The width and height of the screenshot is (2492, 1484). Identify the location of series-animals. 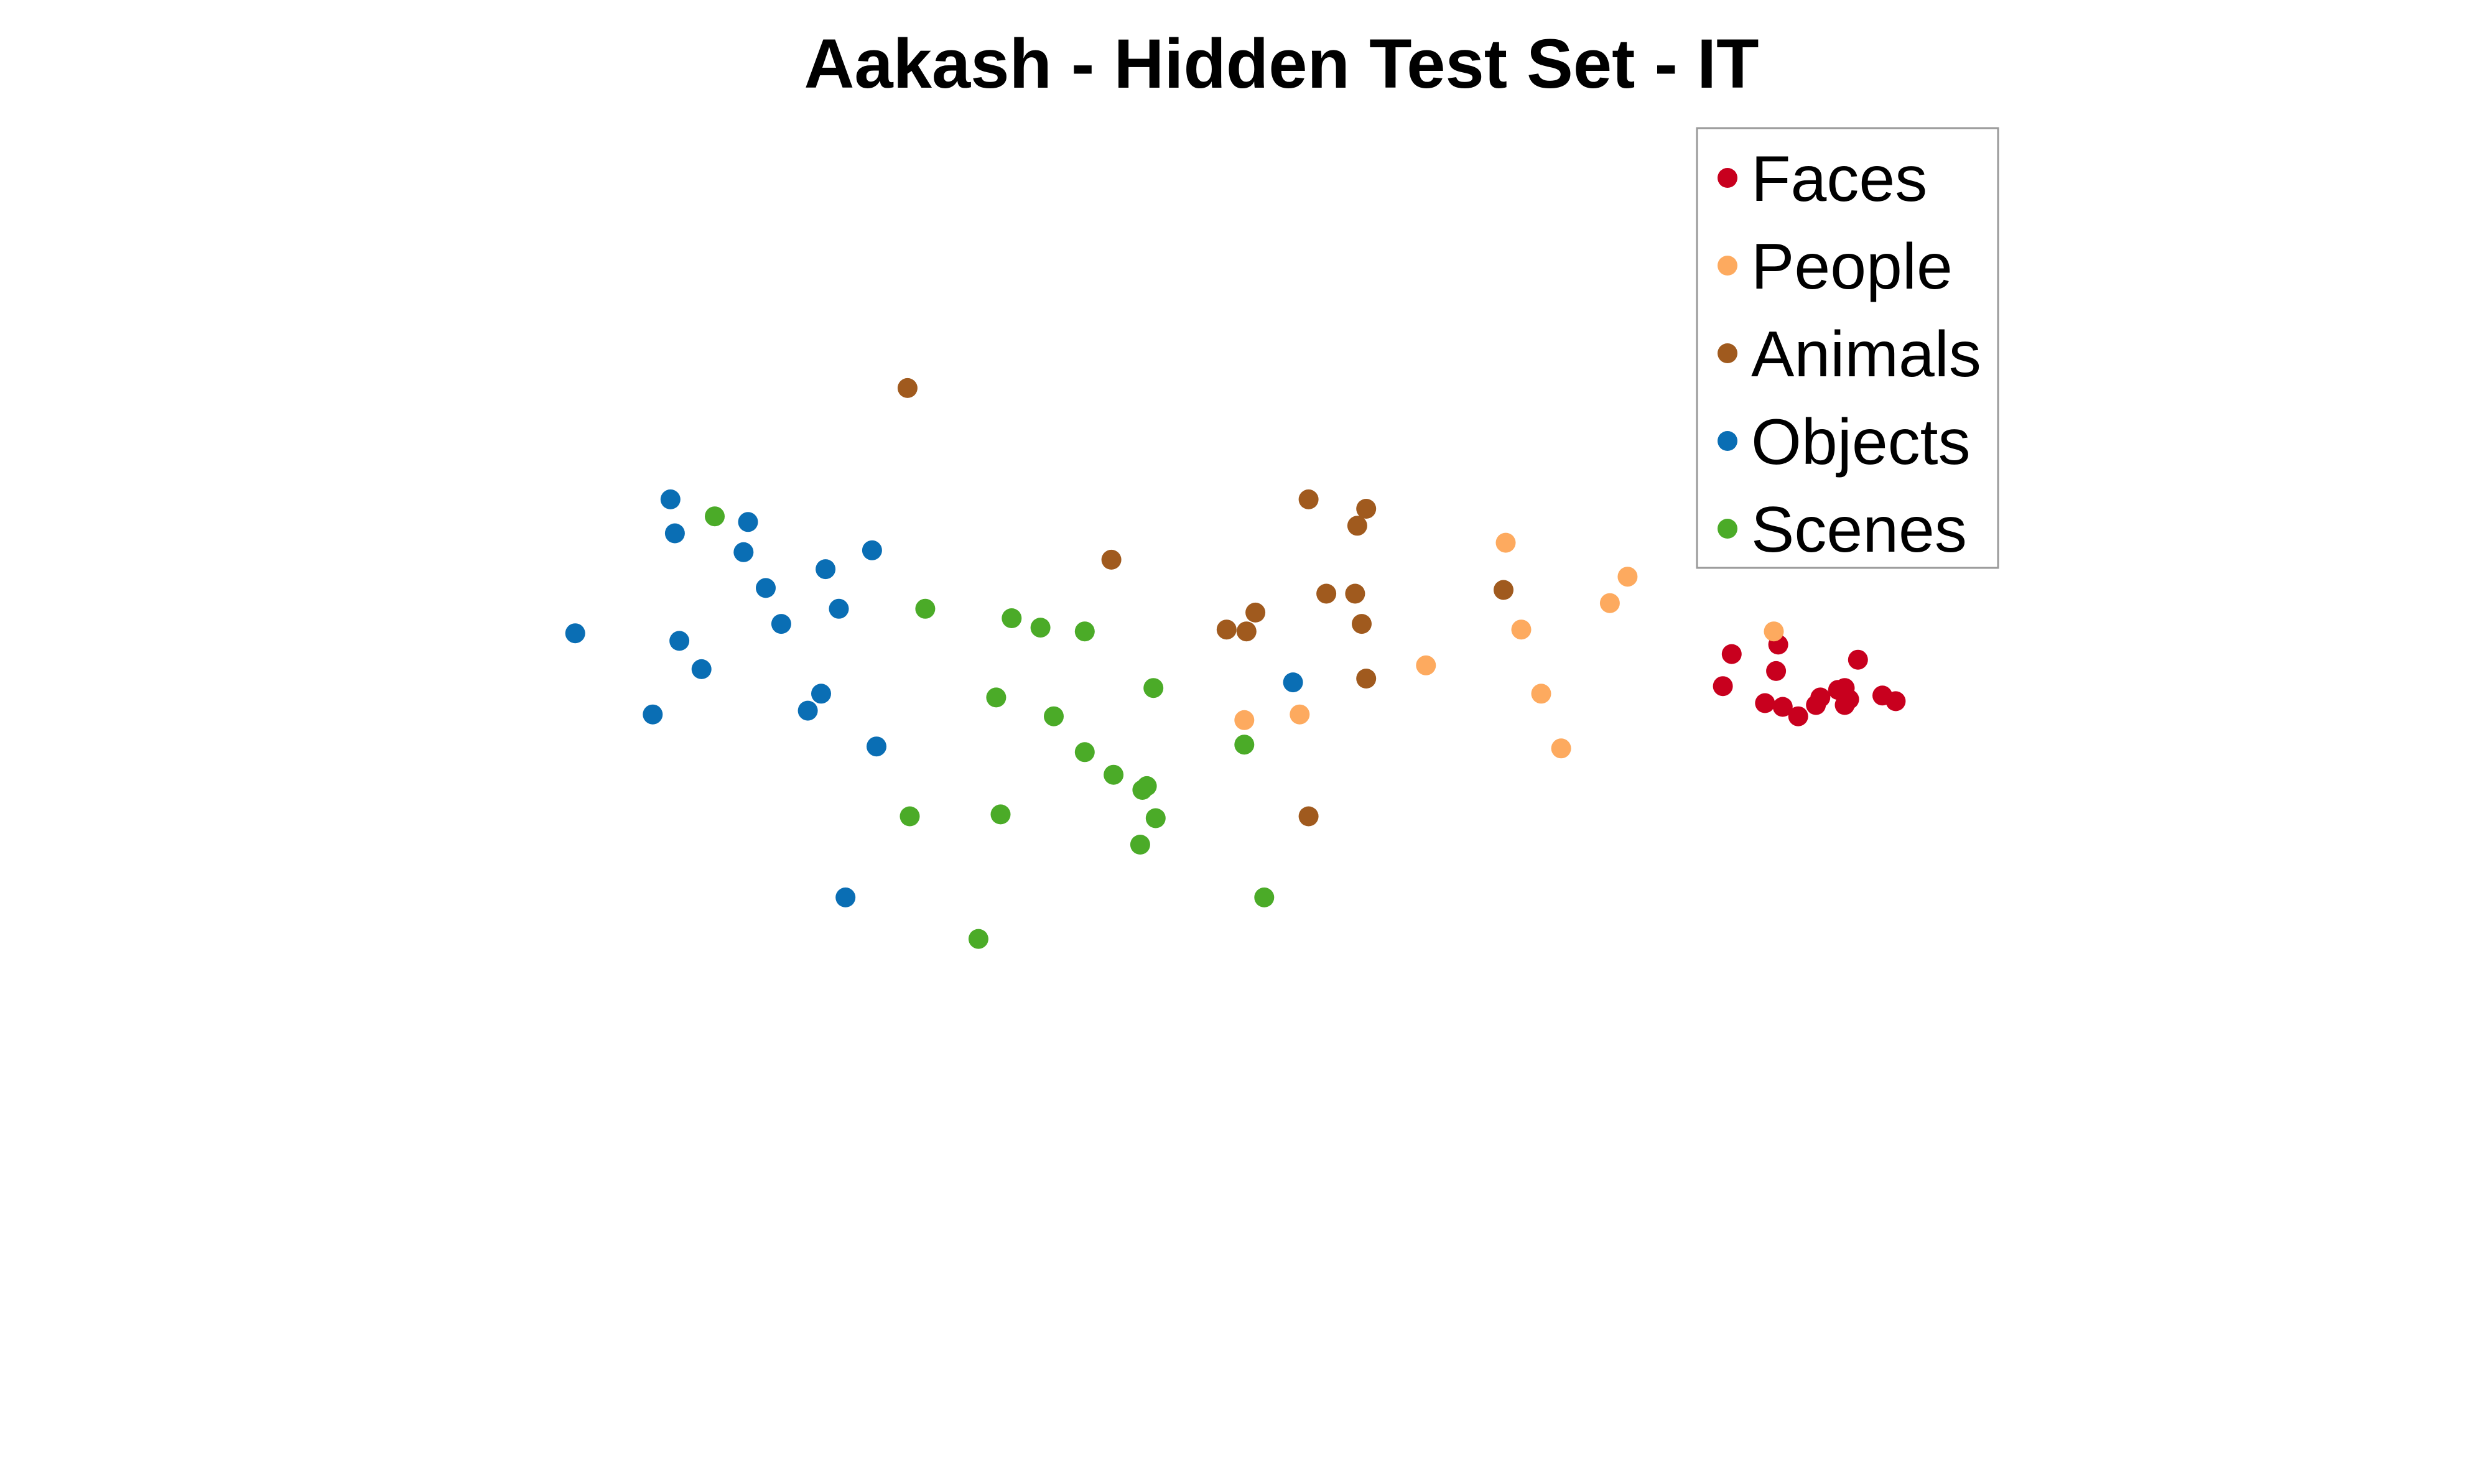
(1205, 602).